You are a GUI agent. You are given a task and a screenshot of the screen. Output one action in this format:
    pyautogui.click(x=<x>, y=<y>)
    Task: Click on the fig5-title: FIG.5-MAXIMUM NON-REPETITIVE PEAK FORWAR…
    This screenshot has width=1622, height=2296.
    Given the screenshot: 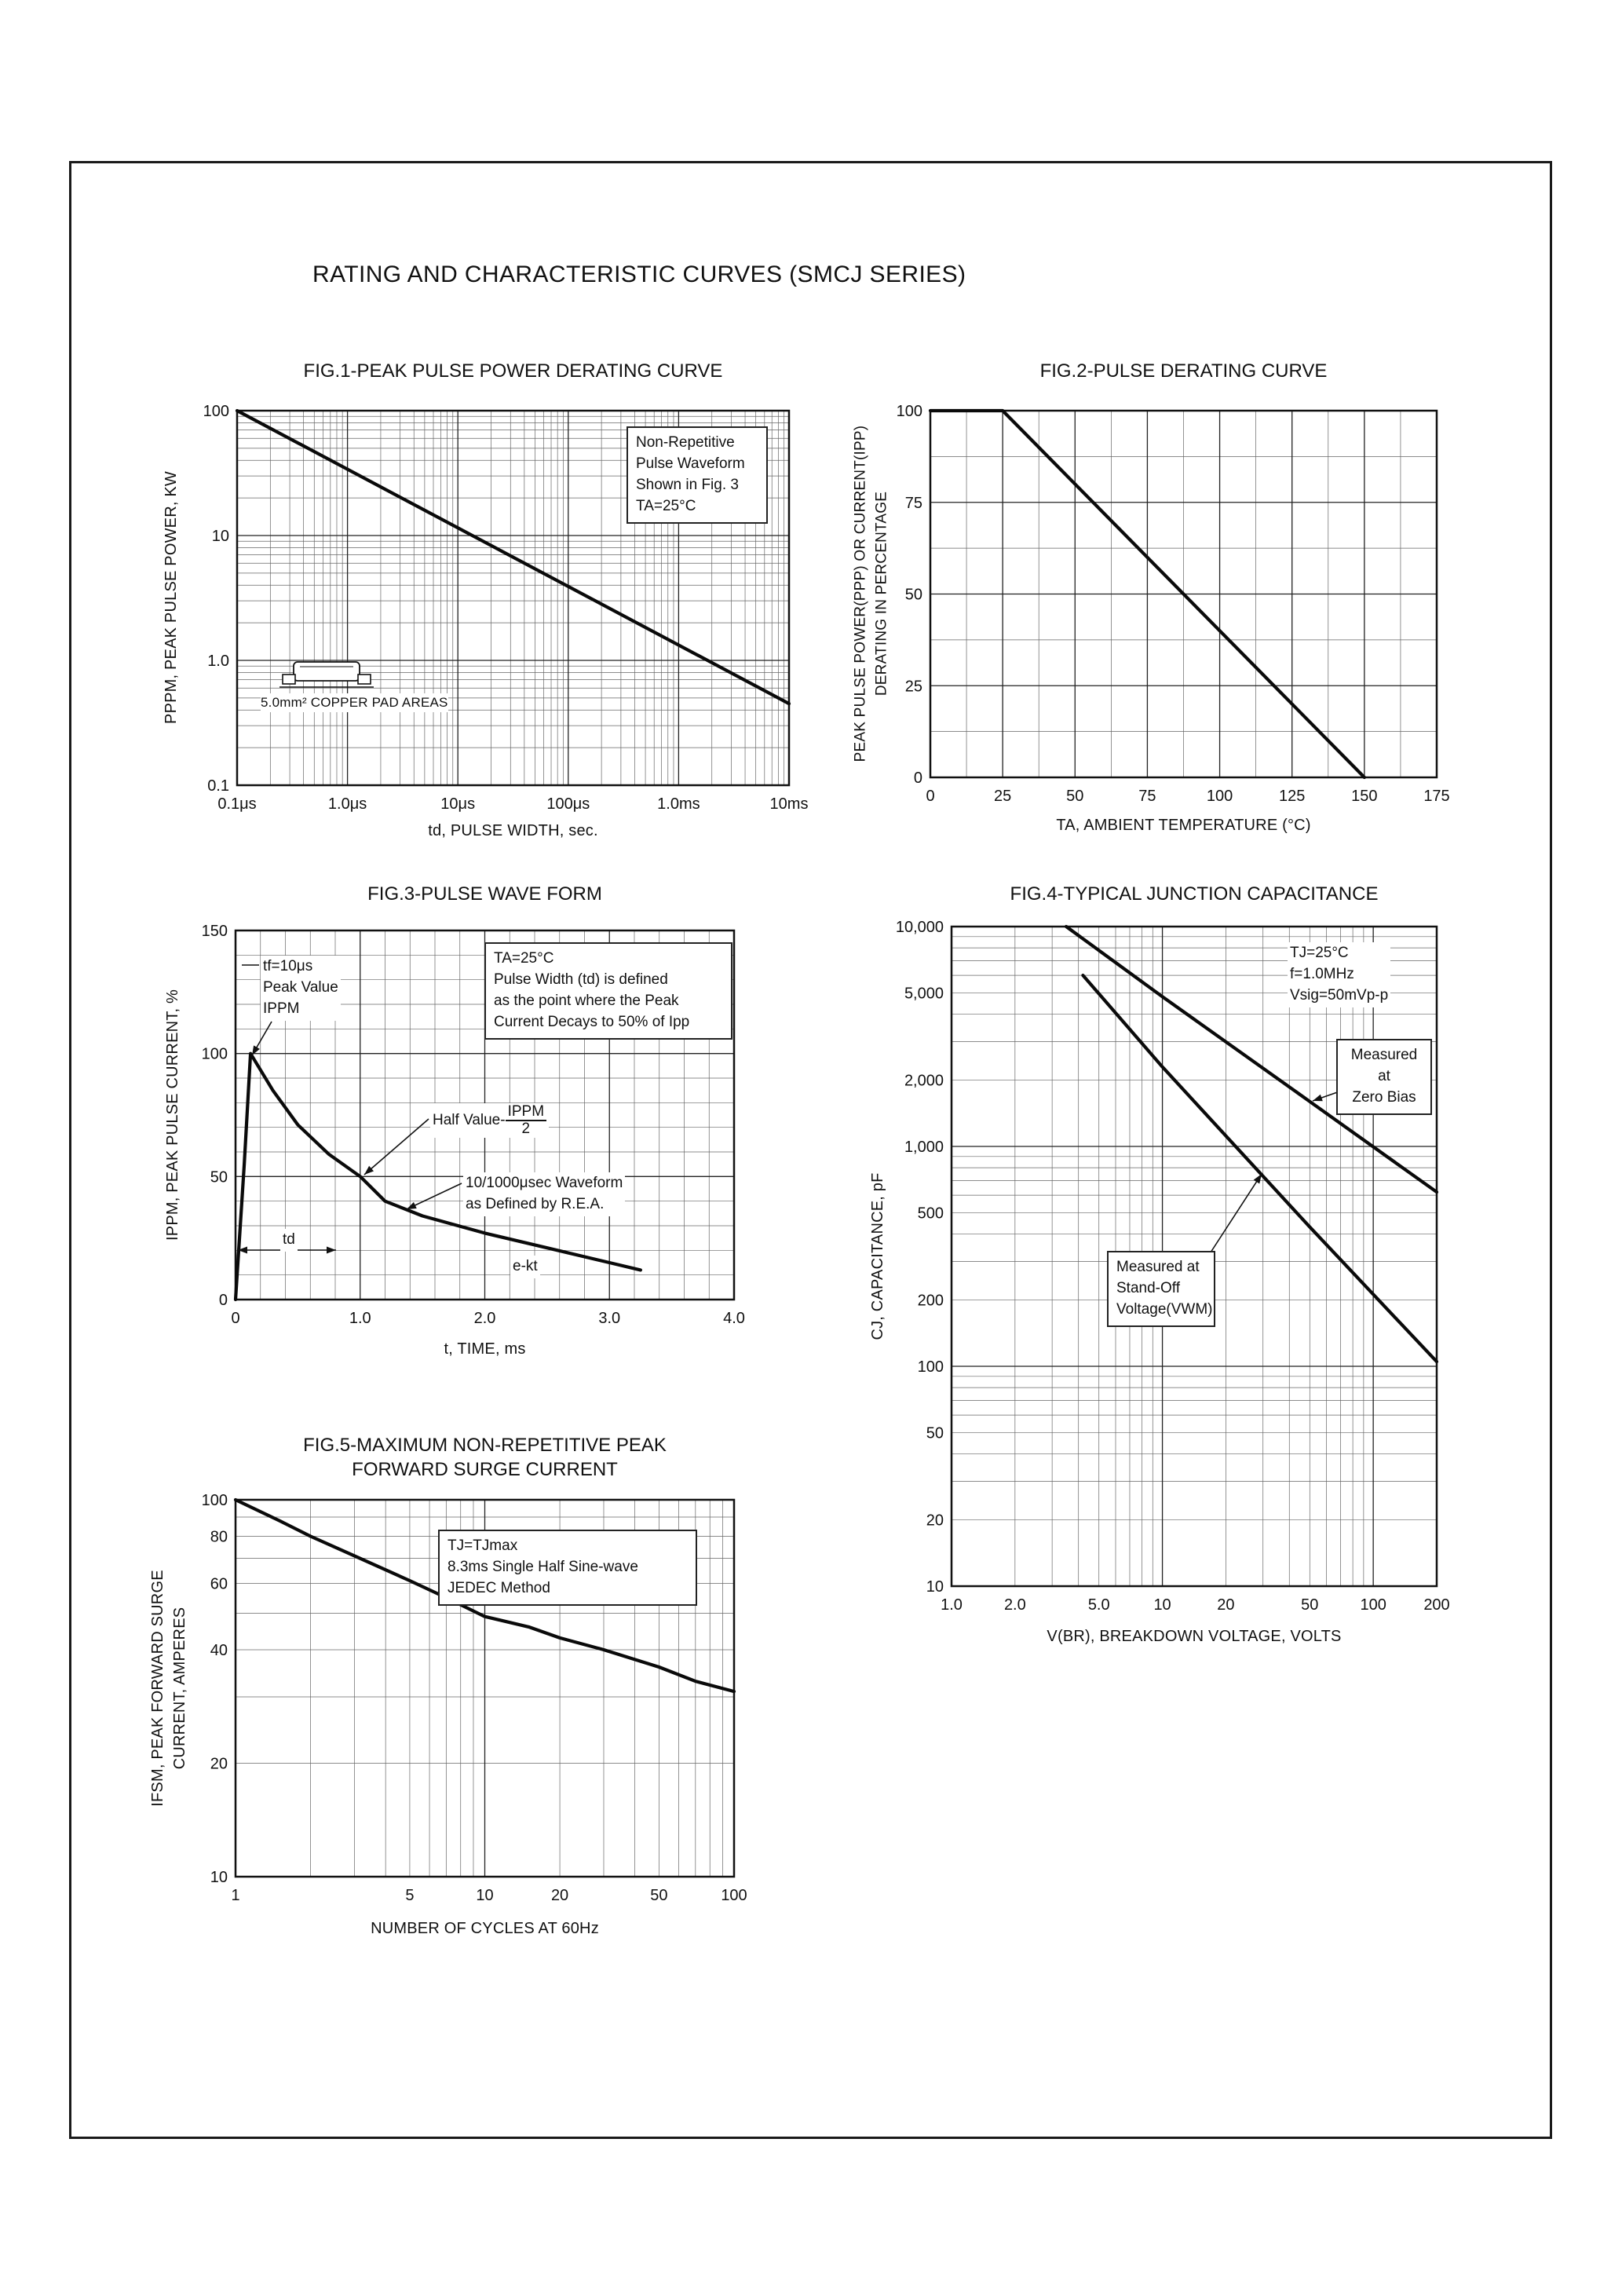 What is the action you would take?
    pyautogui.click(x=485, y=1458)
    